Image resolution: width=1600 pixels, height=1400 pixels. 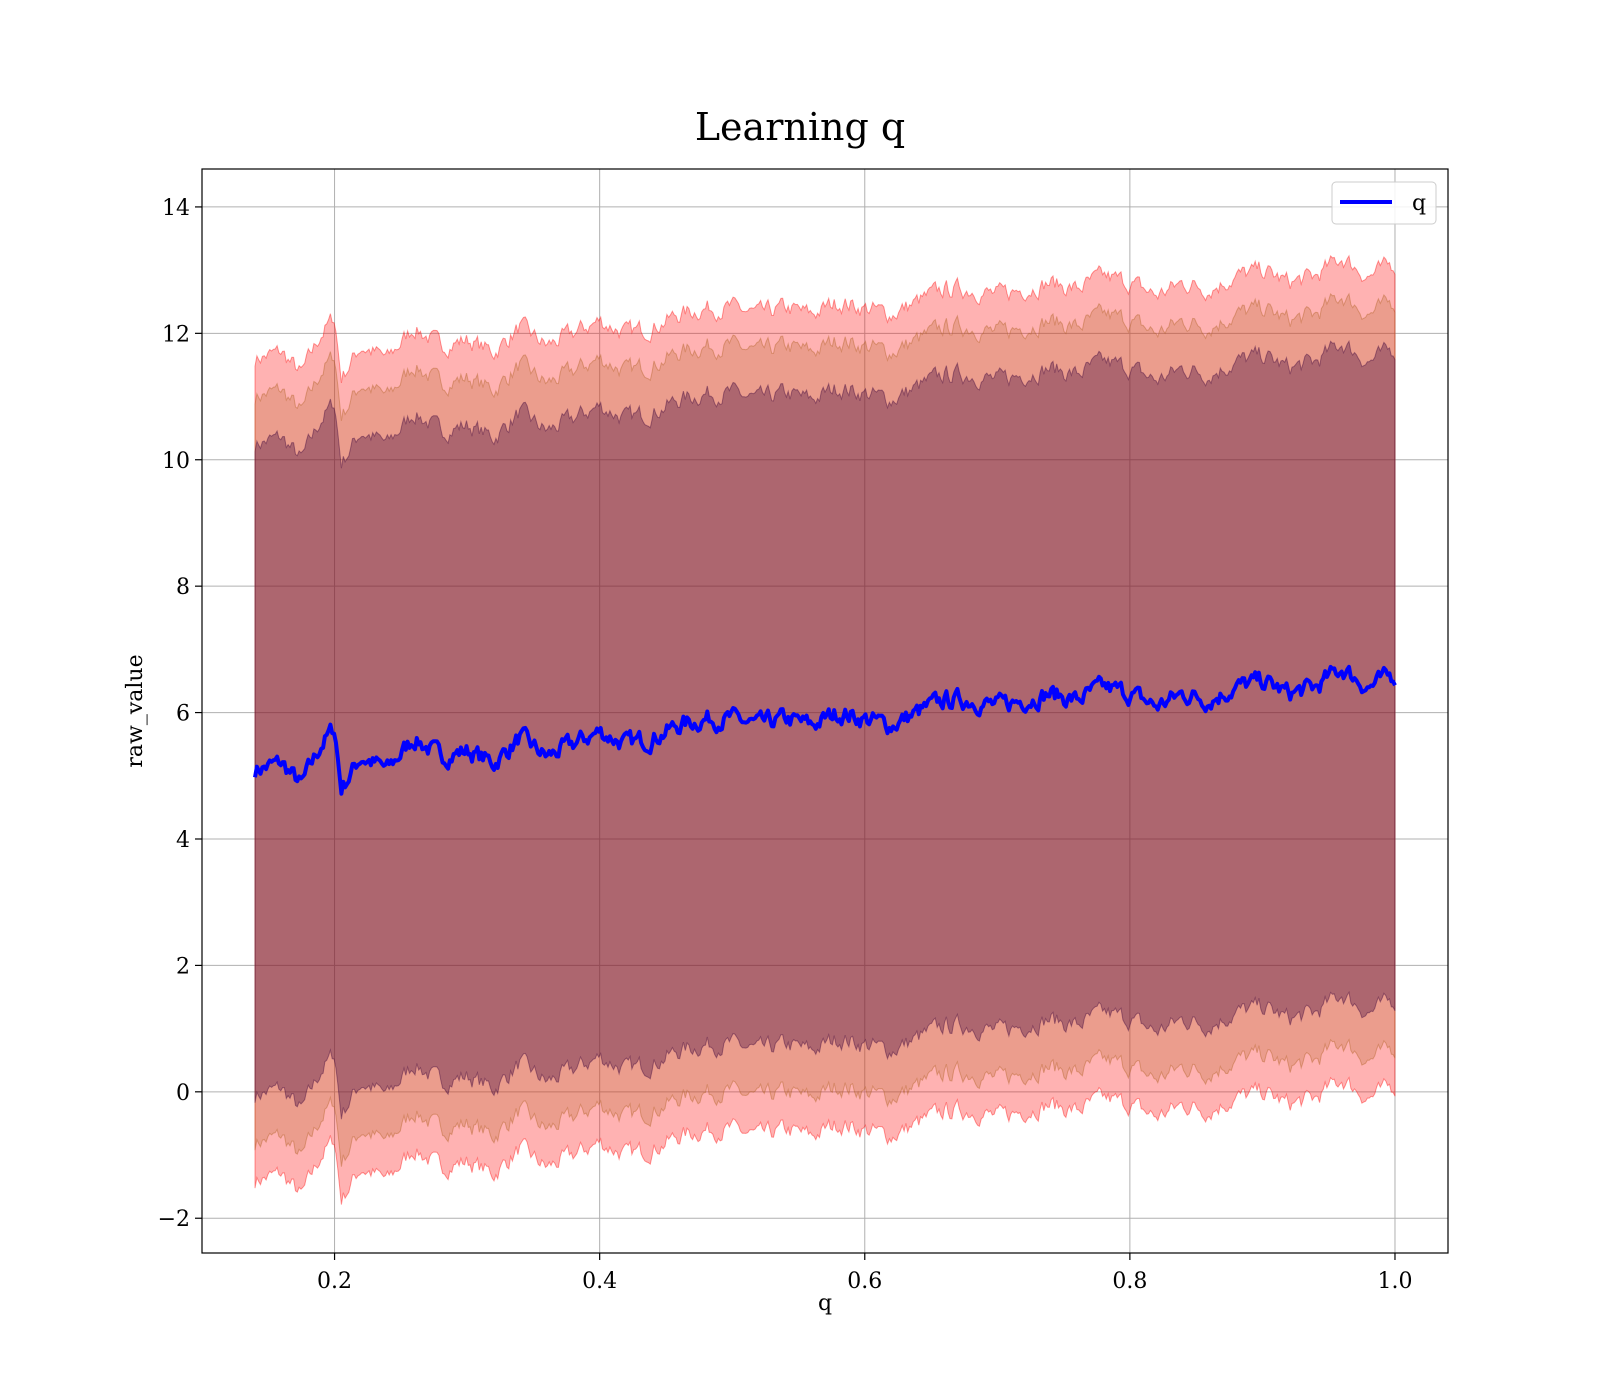 I want to click on y-tick-label: −2, so click(x=174, y=1219).